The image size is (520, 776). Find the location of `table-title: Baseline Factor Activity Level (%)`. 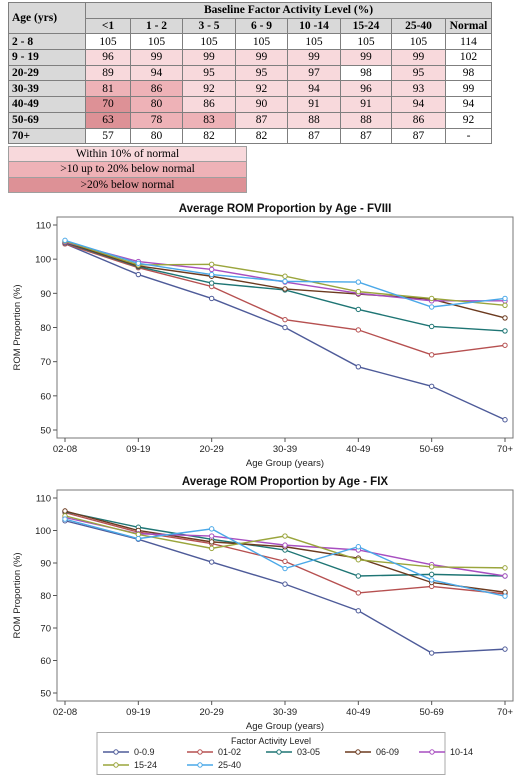

table-title: Baseline Factor Activity Level (%) is located at coordinates (288, 10).